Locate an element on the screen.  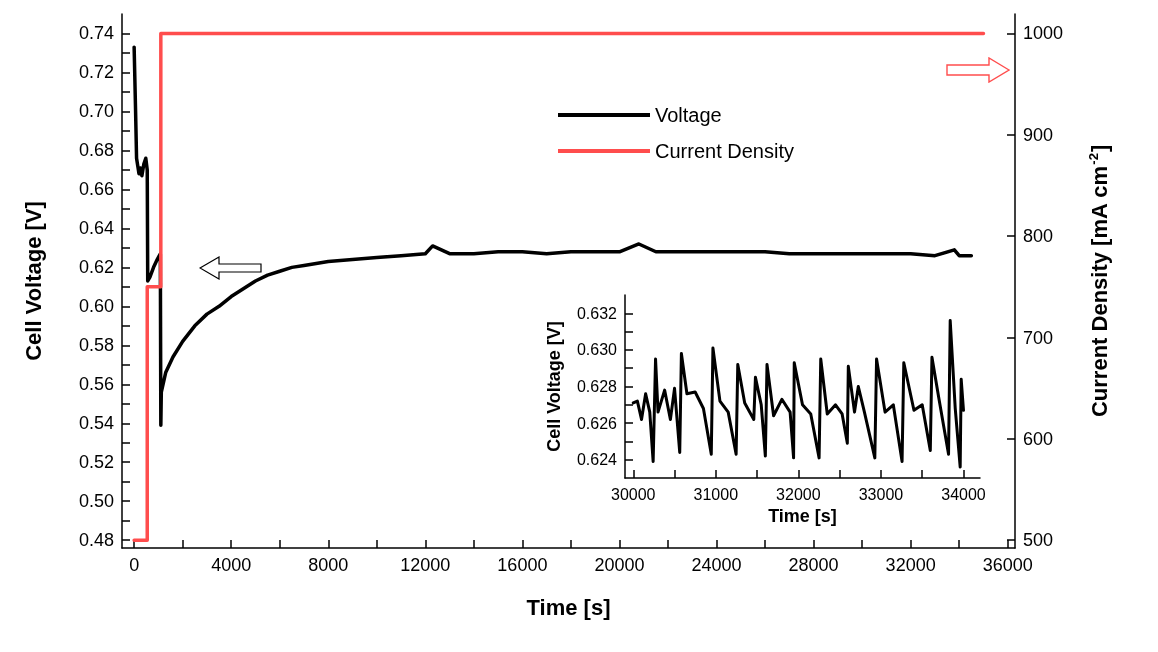
y-tick-label: 0.68 is located at coordinates (96, 150).